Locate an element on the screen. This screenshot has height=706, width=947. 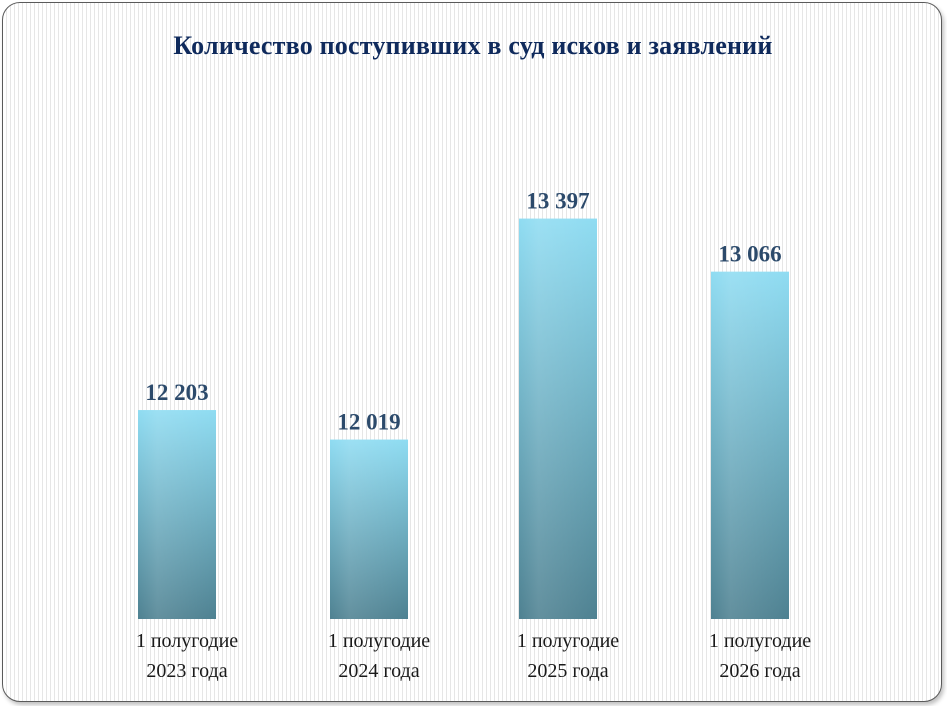
category-label-line1-2: 1 полугодие is located at coordinates (568, 641).